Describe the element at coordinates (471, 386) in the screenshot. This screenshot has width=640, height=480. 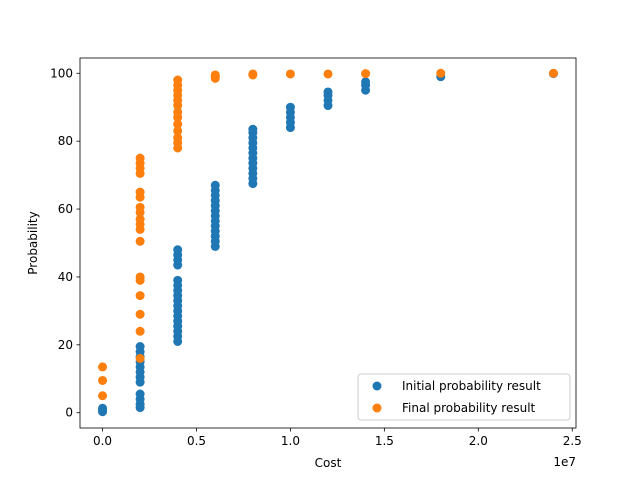
I see `legend-label-initial: Initial probability result` at that location.